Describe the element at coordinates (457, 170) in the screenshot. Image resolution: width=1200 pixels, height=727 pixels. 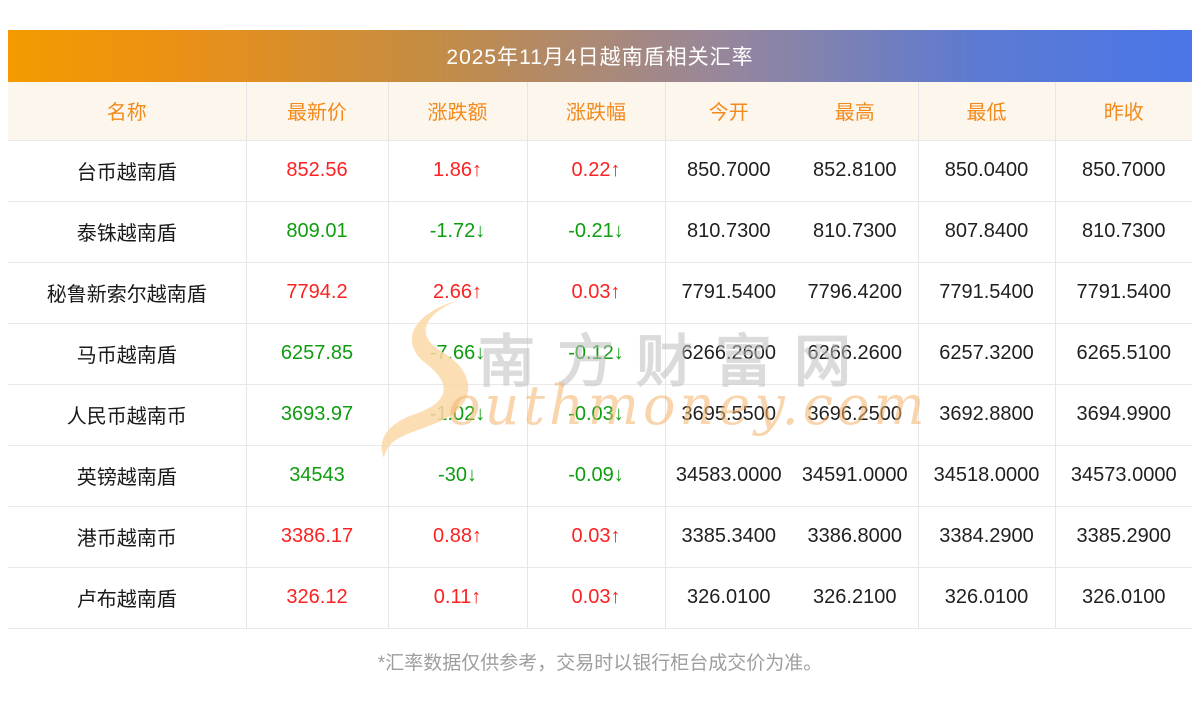
I see `cell-change-amount: 1.86↑` at that location.